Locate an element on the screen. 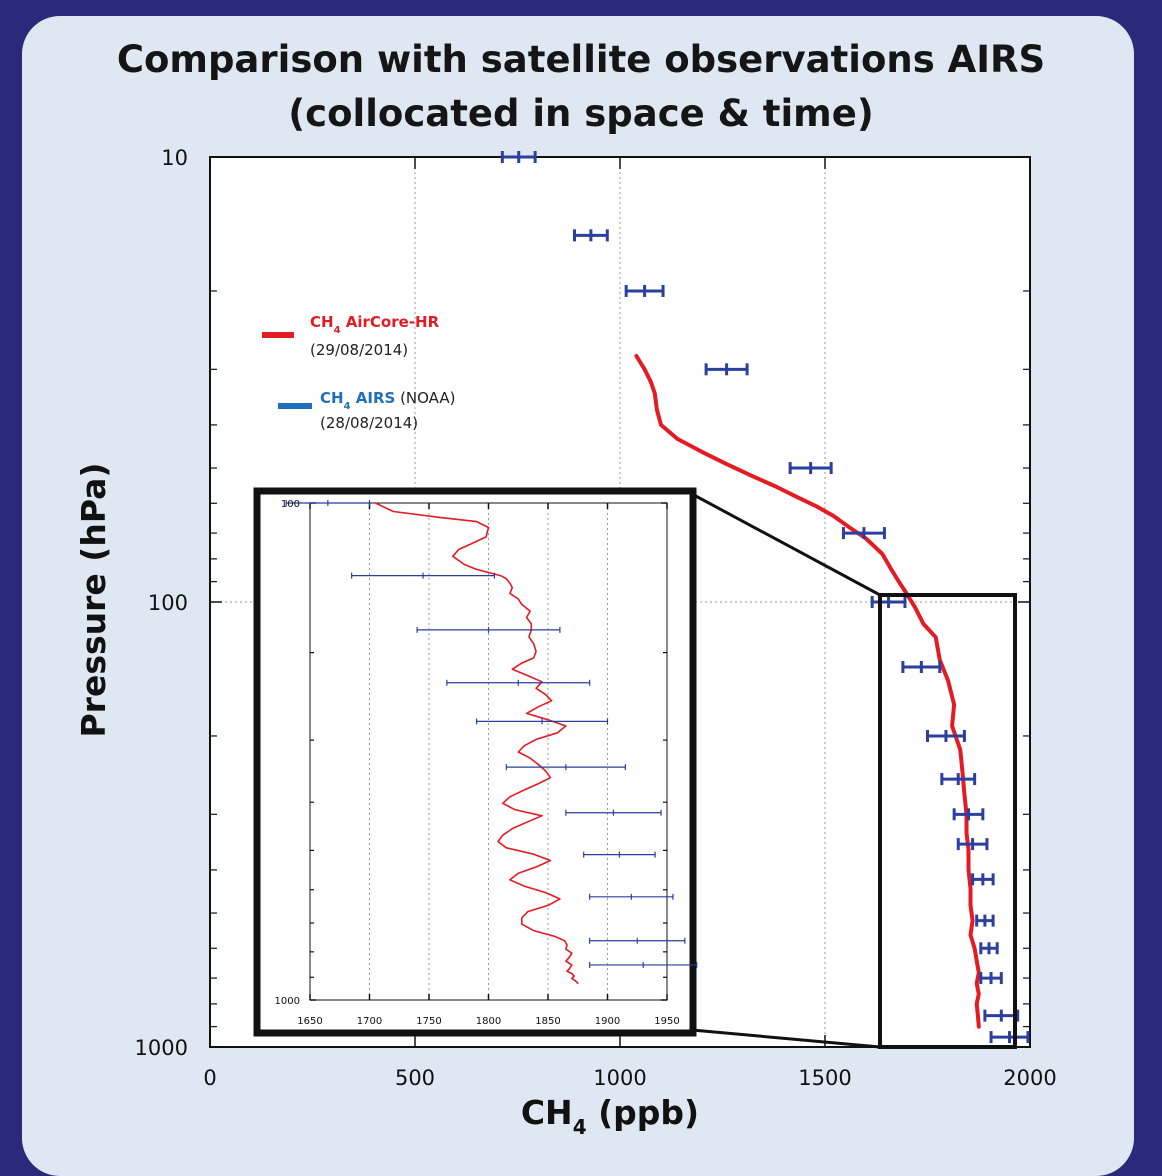 This screenshot has height=1176, width=1162. chart-title-line-2: (collocated in space & time) is located at coordinates (581, 113).